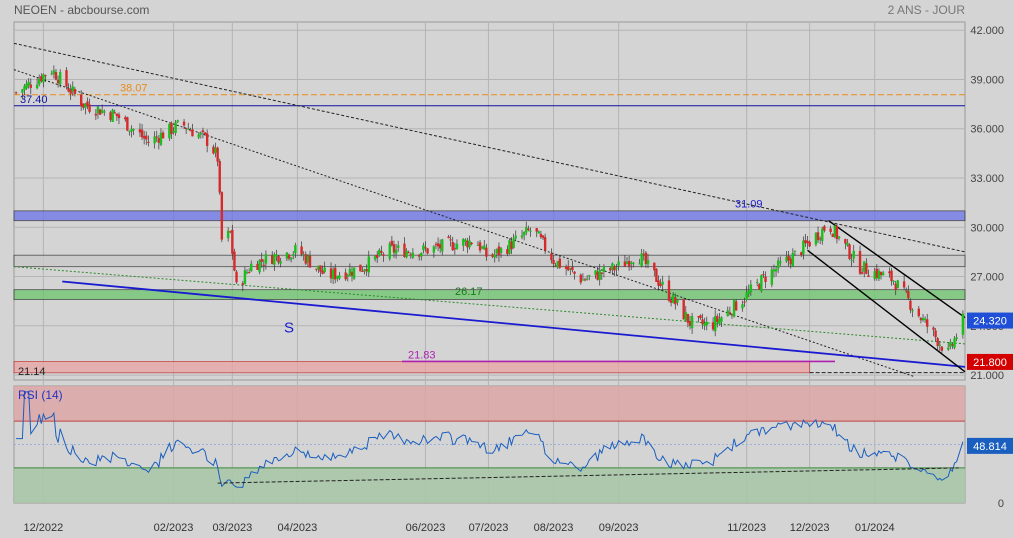 The image size is (1014, 538). What do you see at coordinates (426, 528) in the screenshot?
I see `x-tick-label: 06/2023` at bounding box center [426, 528].